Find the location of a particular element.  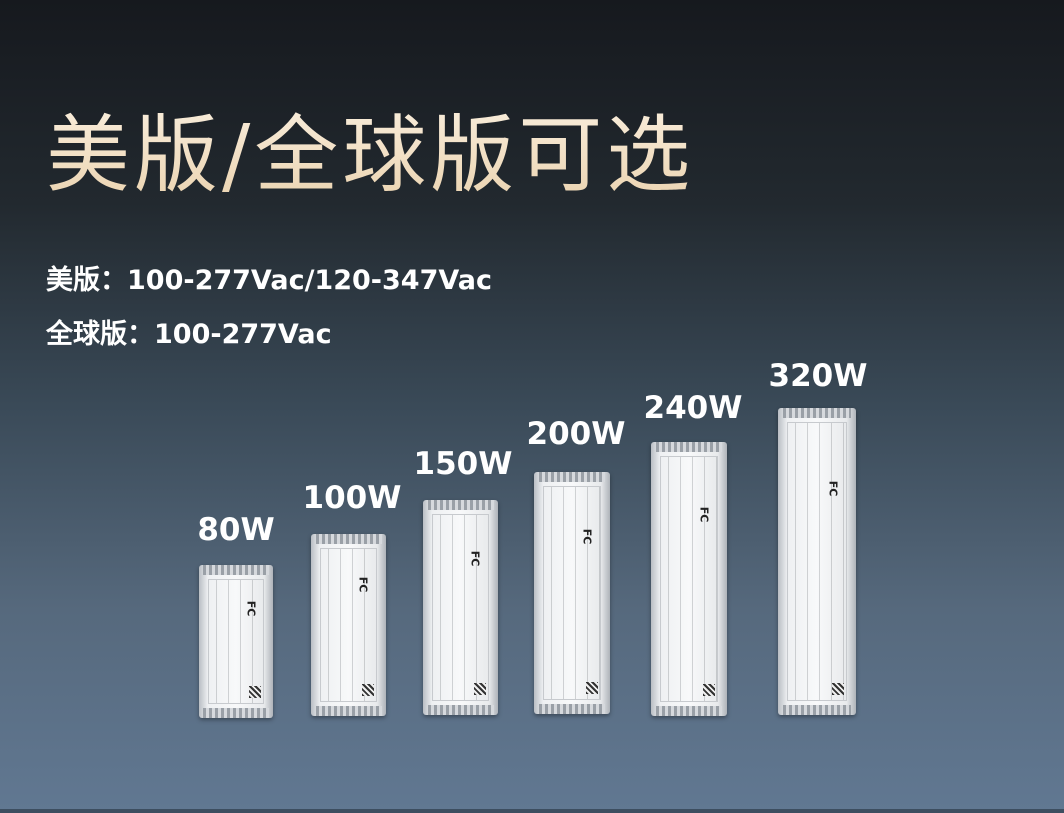

product-wattage-label: 320W is located at coordinates (818, 376).